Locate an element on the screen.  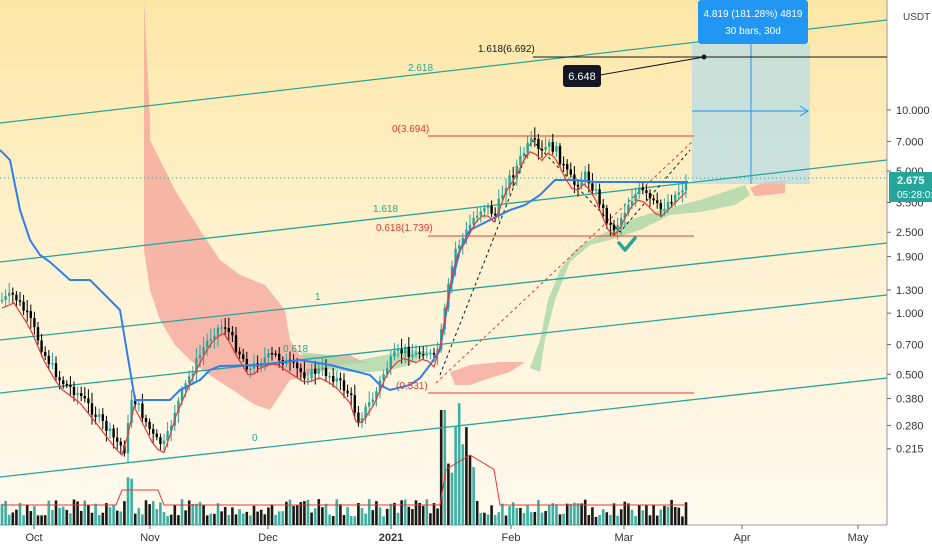
time-tick-label: 2021 is located at coordinates (391, 538).